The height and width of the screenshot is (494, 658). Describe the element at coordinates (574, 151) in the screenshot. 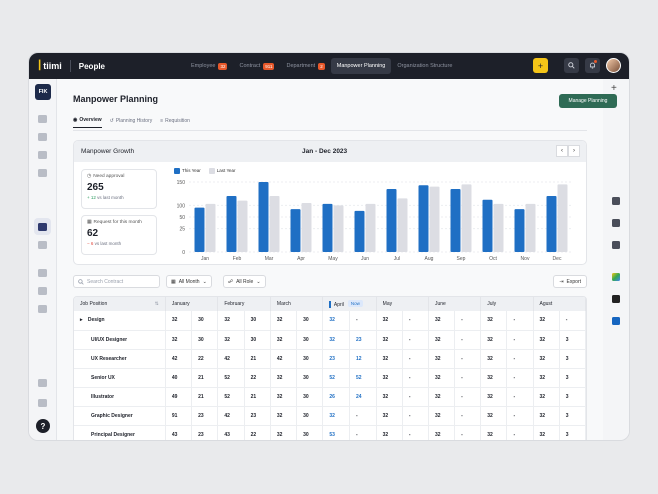

I see `chevron-right-icon: ›` at that location.